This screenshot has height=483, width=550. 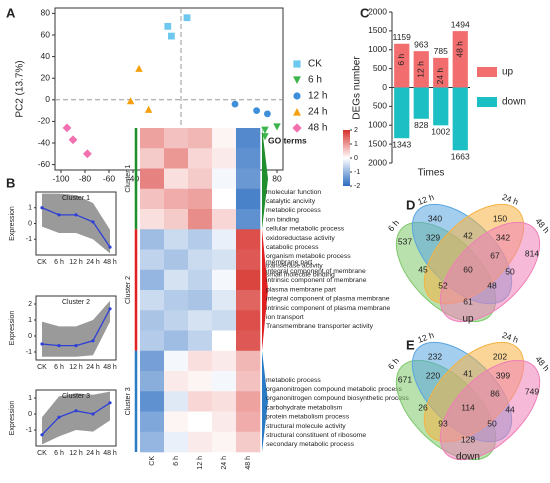 What do you see at coordinates (433, 375) in the screenshot?
I see `region-count: 220` at bounding box center [433, 375].